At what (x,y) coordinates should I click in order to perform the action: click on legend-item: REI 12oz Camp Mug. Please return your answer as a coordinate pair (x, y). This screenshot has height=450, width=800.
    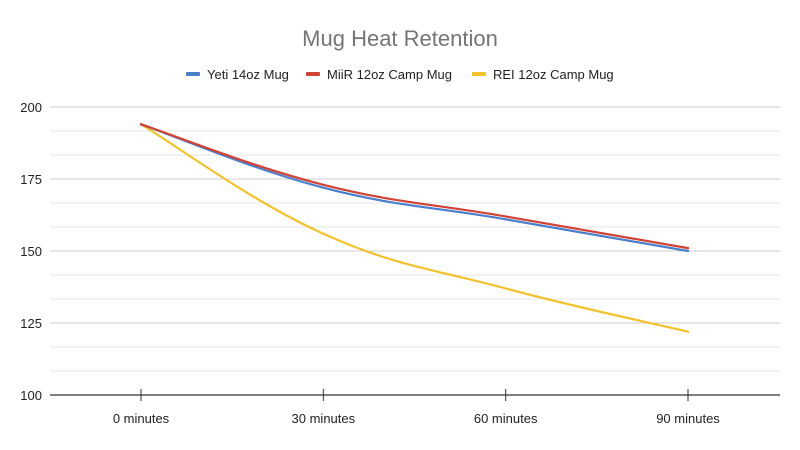
    Looking at the image, I should click on (543, 74).